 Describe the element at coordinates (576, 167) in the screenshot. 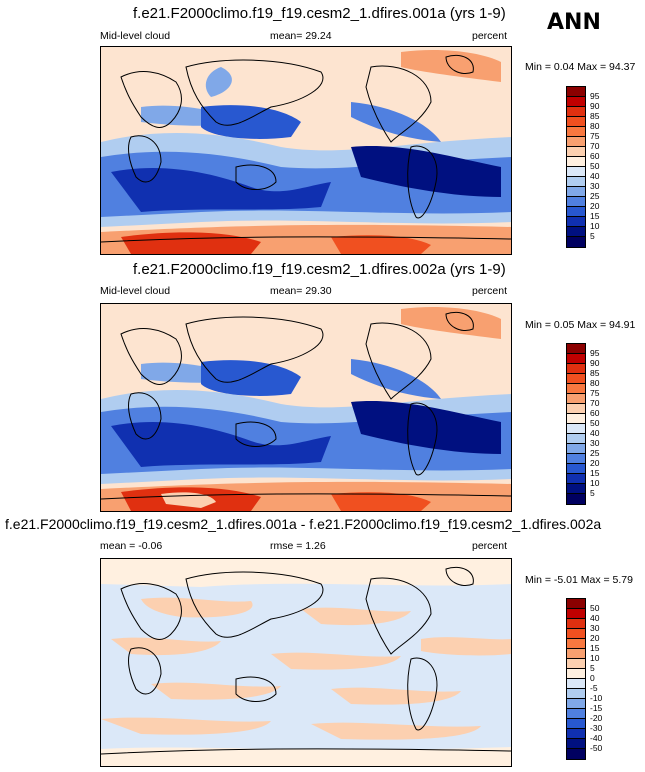

I see `panel1-colorbar` at that location.